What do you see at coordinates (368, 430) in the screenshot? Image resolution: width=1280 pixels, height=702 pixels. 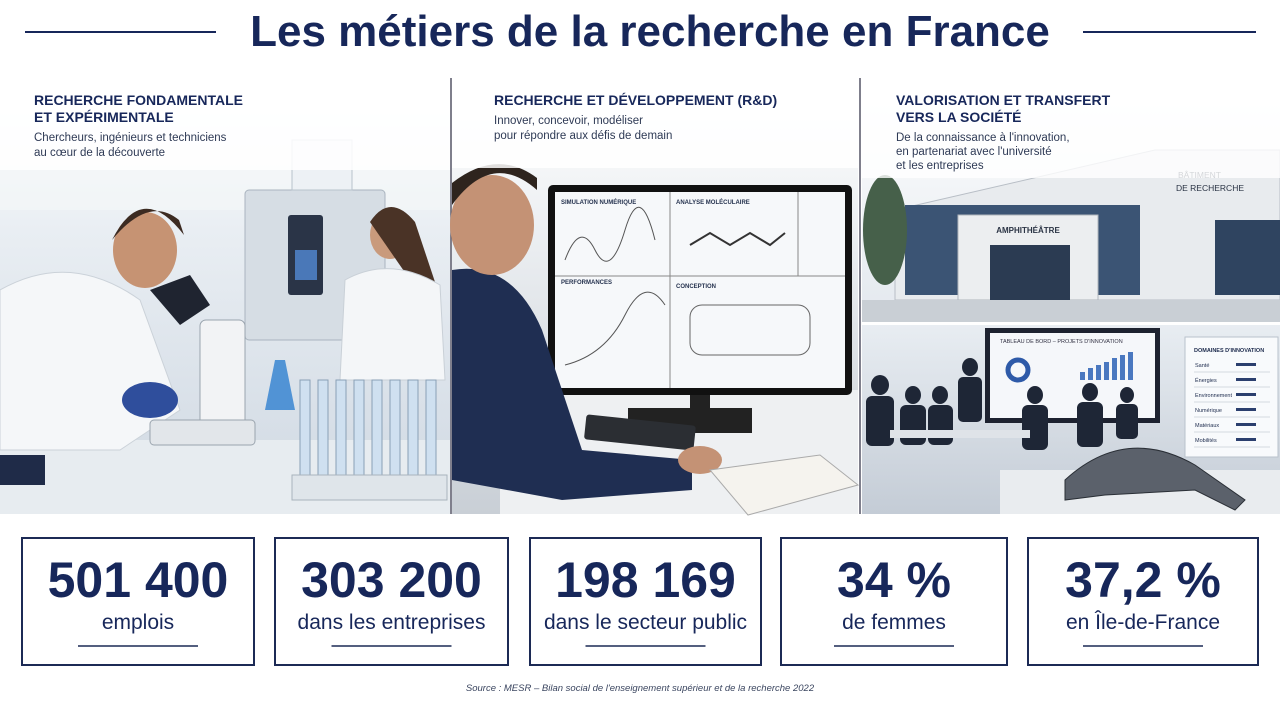 I see `test-tubes` at bounding box center [368, 430].